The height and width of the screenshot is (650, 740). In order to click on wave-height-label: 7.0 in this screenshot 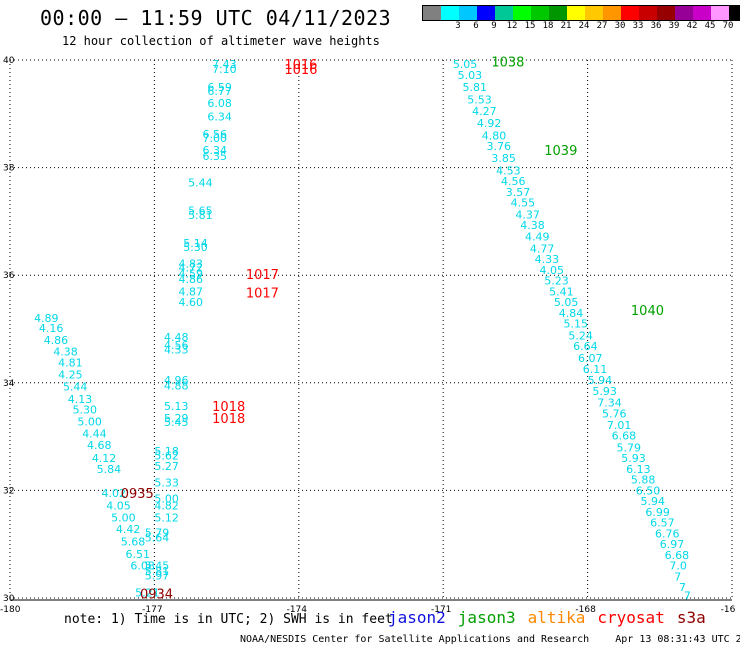, I will do `click(678, 566)`.